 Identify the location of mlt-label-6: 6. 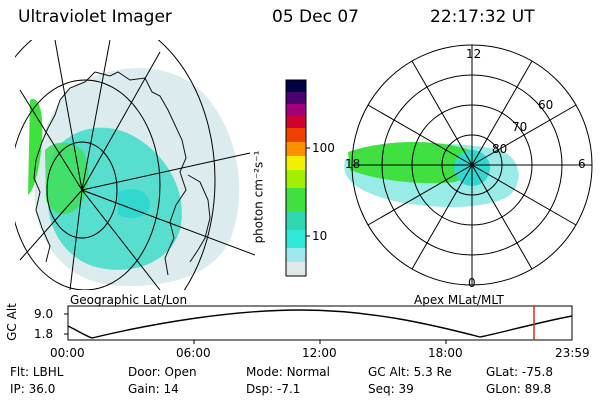
(582, 164).